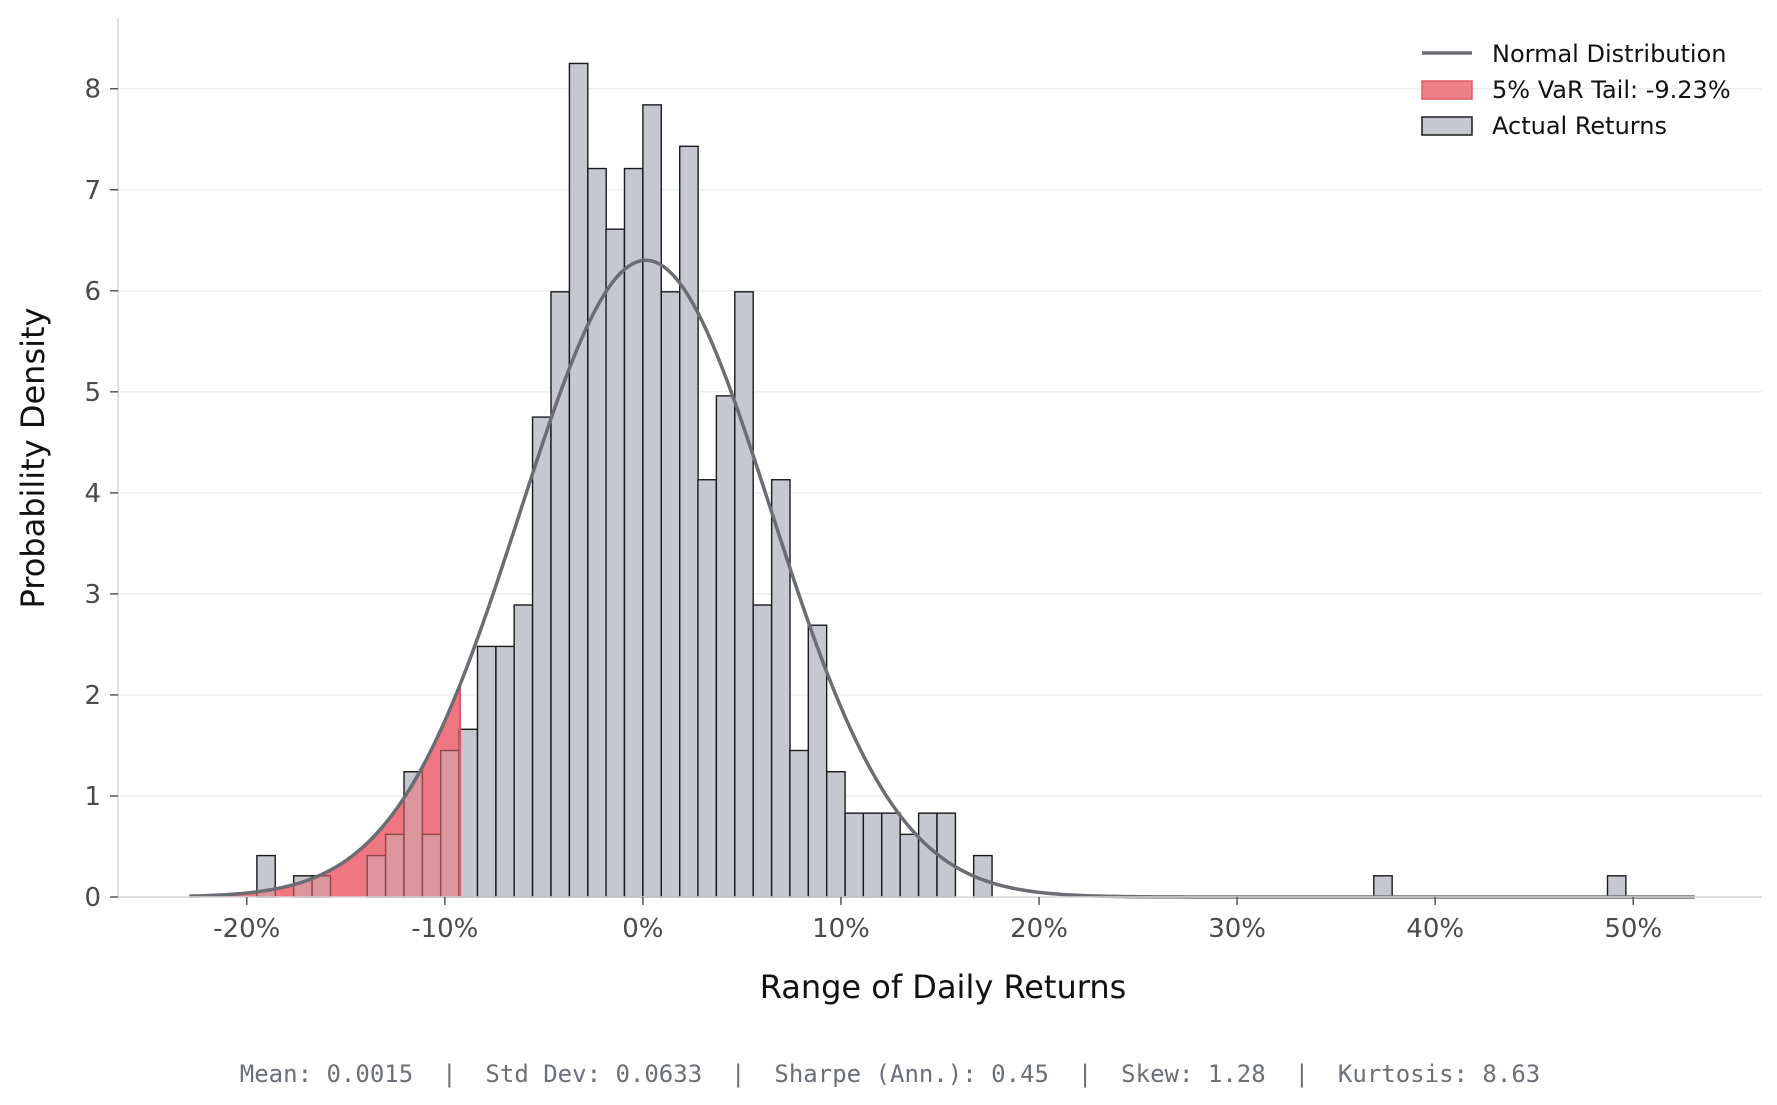 The image size is (1777, 1105). What do you see at coordinates (92, 696) in the screenshot?
I see `y-tick-label: 2` at bounding box center [92, 696].